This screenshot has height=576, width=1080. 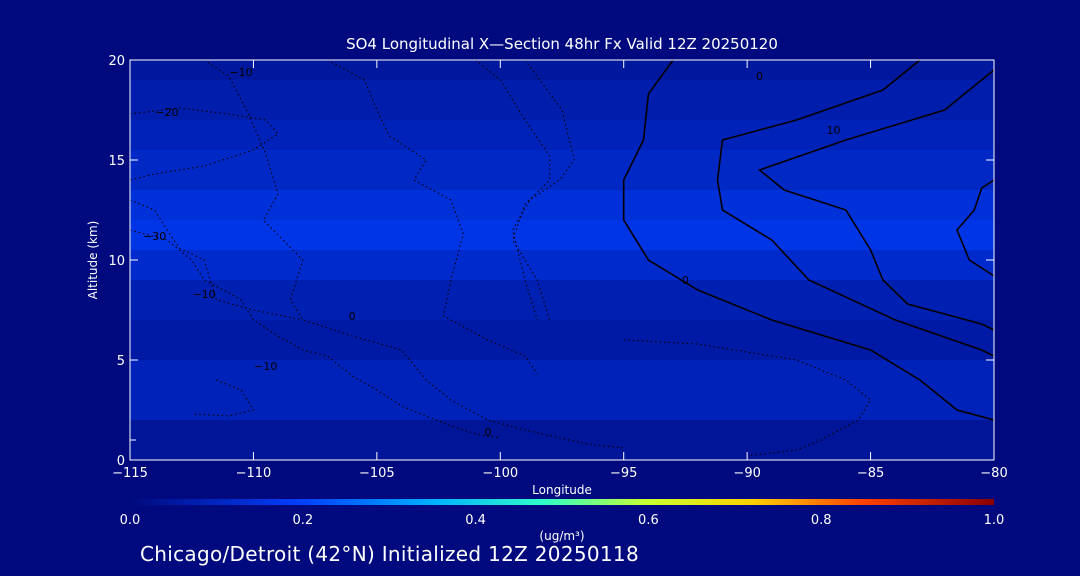 What do you see at coordinates (377, 473) in the screenshot?
I see `x-tick-label: −105` at bounding box center [377, 473].